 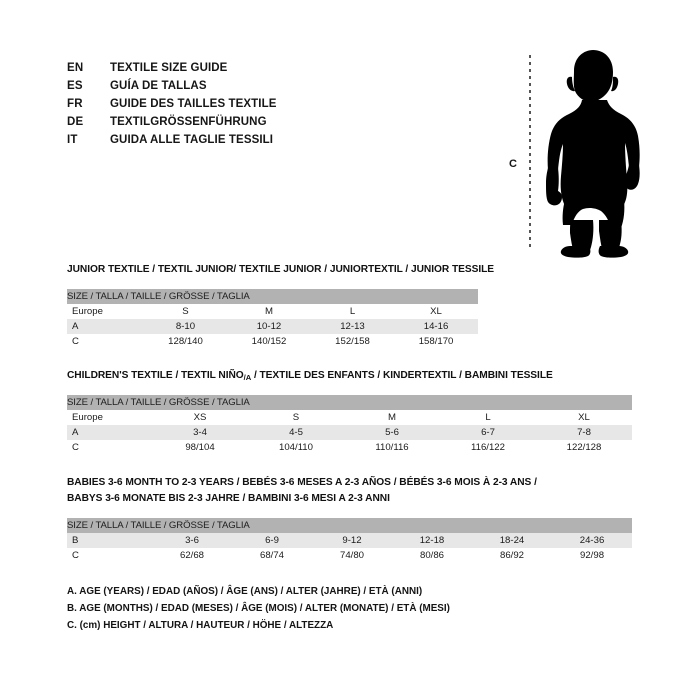 What do you see at coordinates (155, 375) in the screenshot?
I see `heading-part-pre: CHILDREN'S TEXTILE / TEXTIL NIÑO` at bounding box center [155, 375].